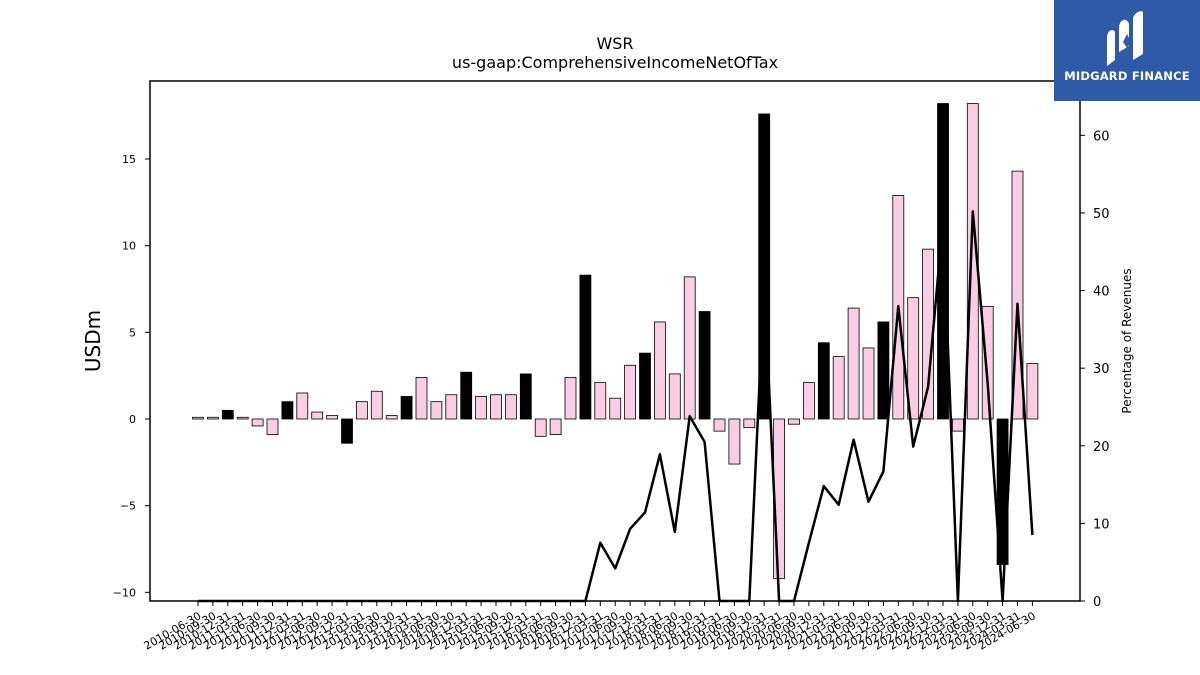 The height and width of the screenshot is (675, 1200). Describe the element at coordinates (124, 592) in the screenshot. I see `y-tick-label: −10` at that location.